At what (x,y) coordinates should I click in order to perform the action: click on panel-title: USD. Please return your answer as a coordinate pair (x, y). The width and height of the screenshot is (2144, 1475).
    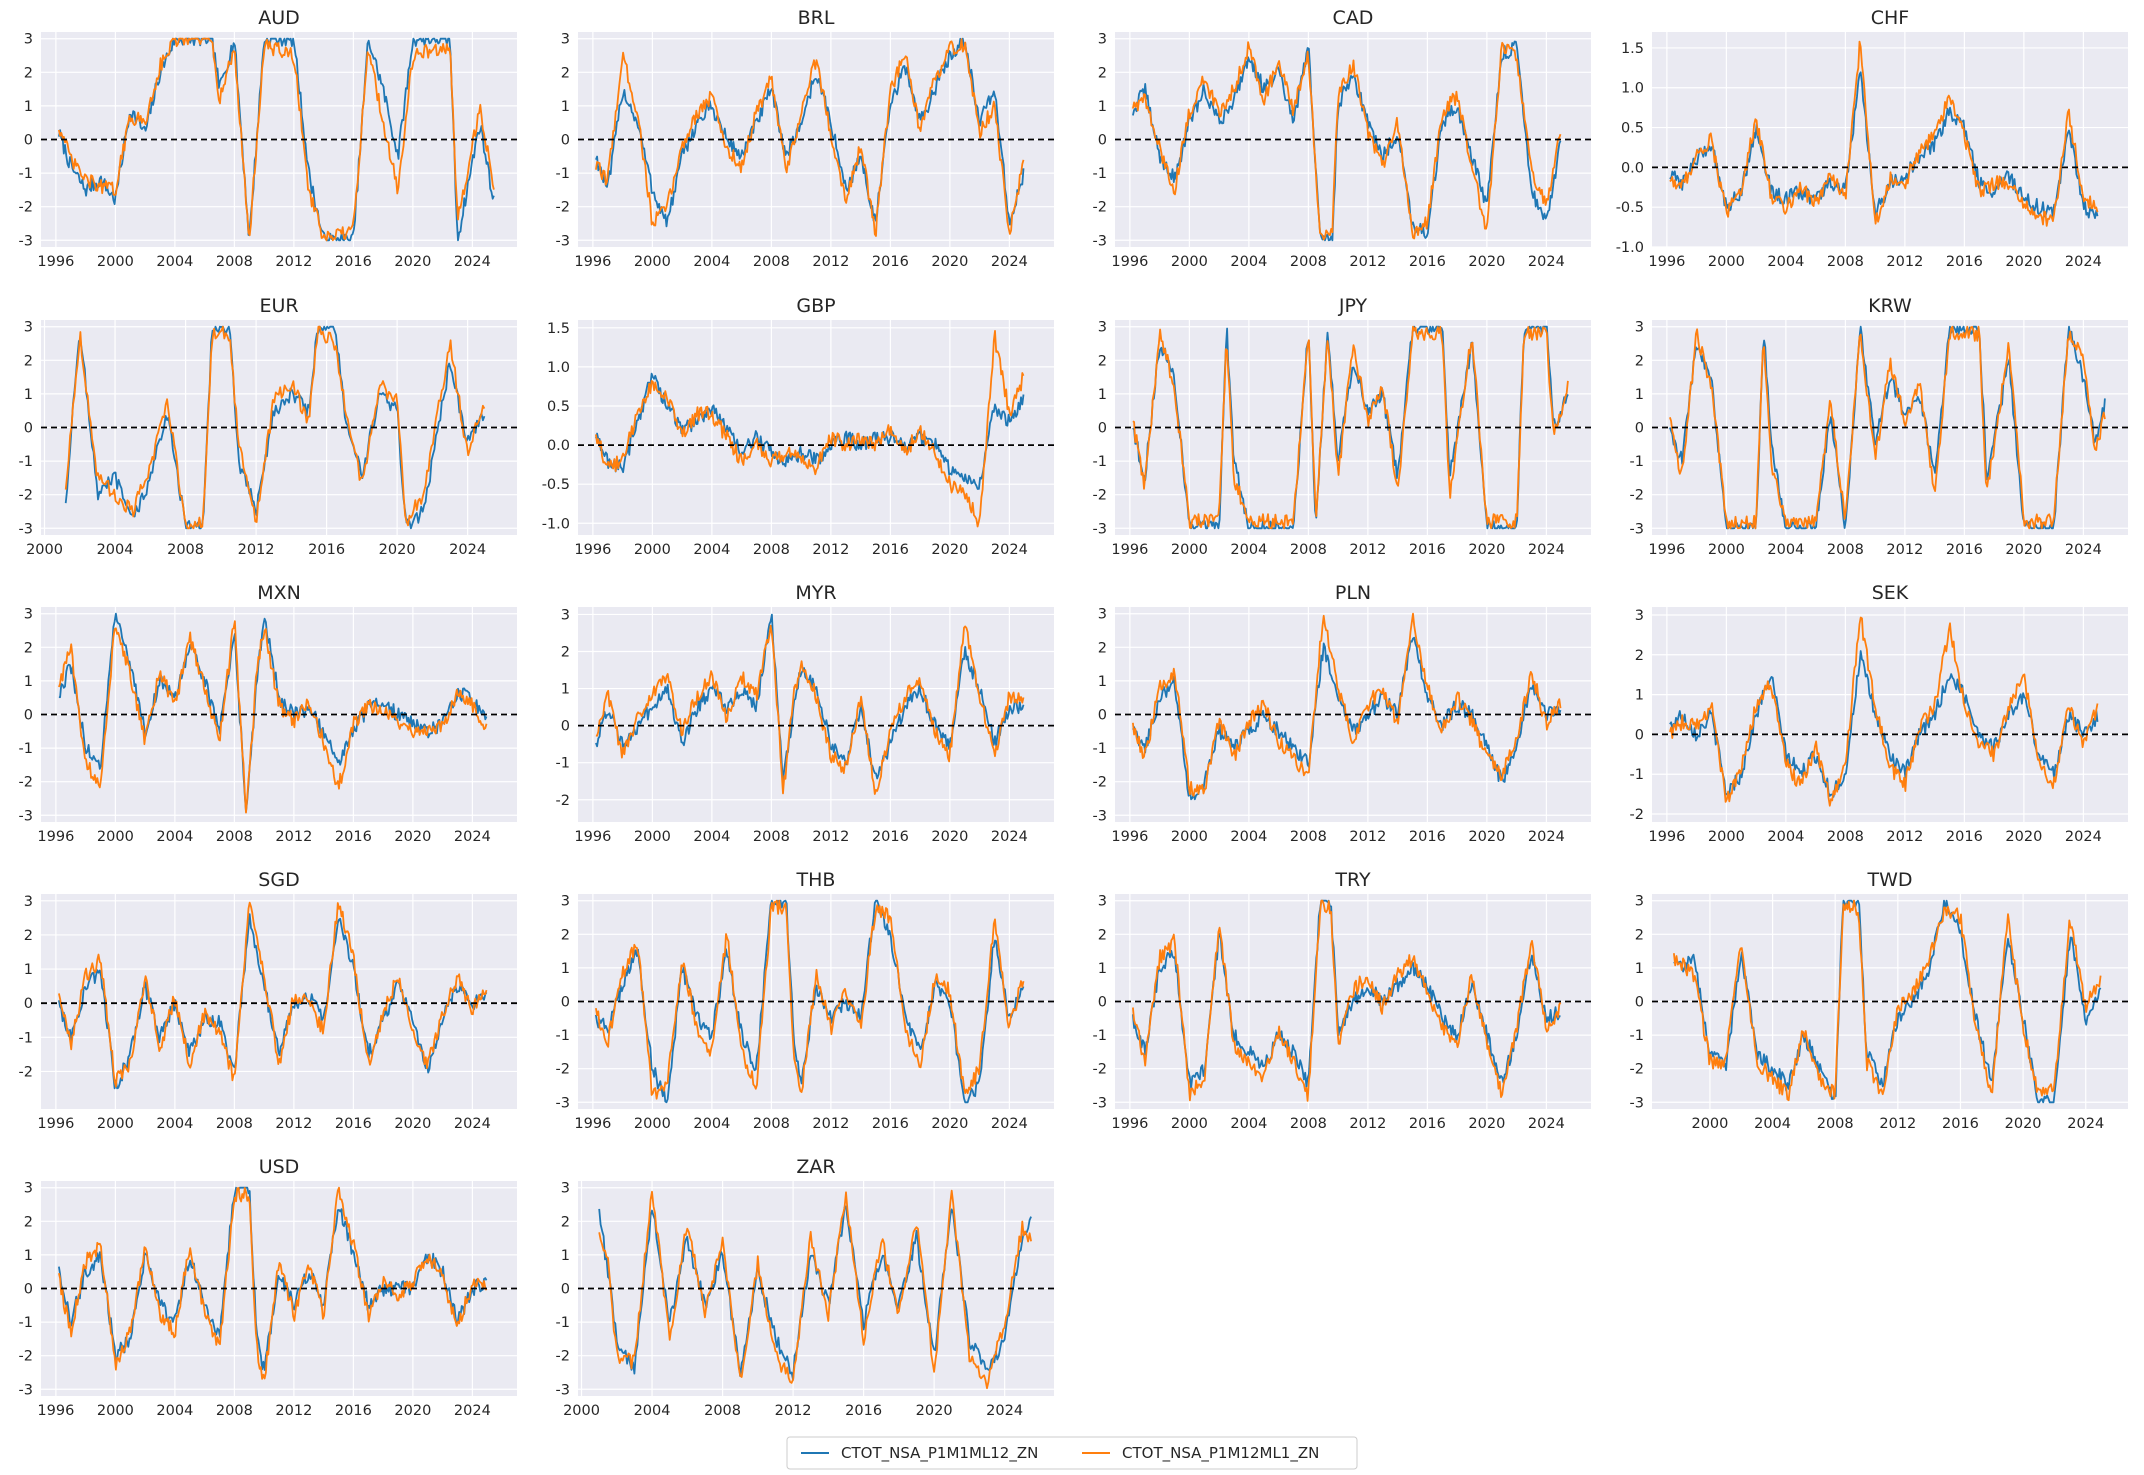
    Looking at the image, I should click on (279, 1167).